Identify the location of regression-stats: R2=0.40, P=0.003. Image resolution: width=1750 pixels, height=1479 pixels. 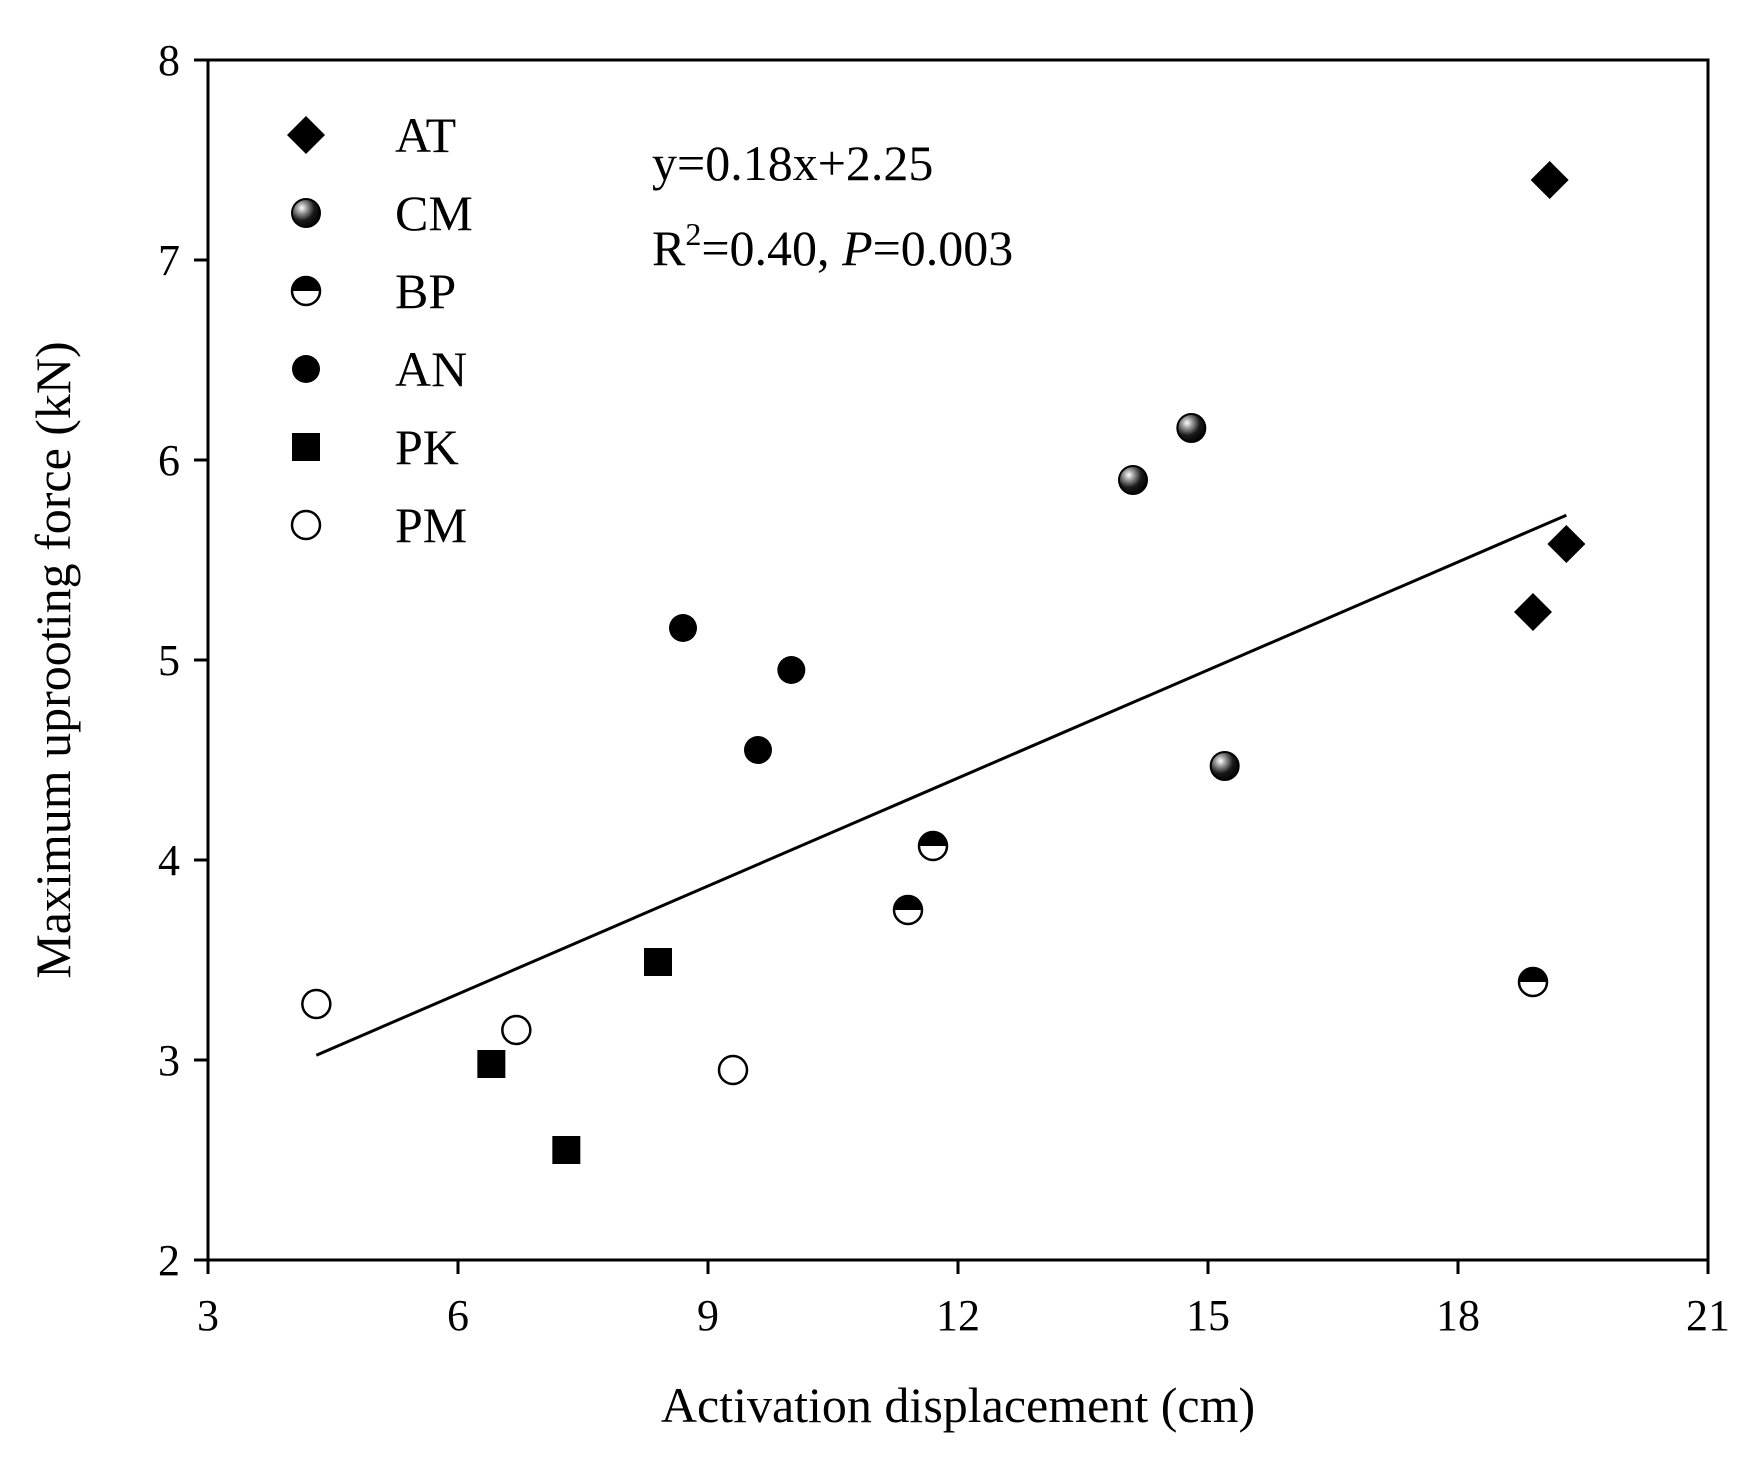
(832, 246).